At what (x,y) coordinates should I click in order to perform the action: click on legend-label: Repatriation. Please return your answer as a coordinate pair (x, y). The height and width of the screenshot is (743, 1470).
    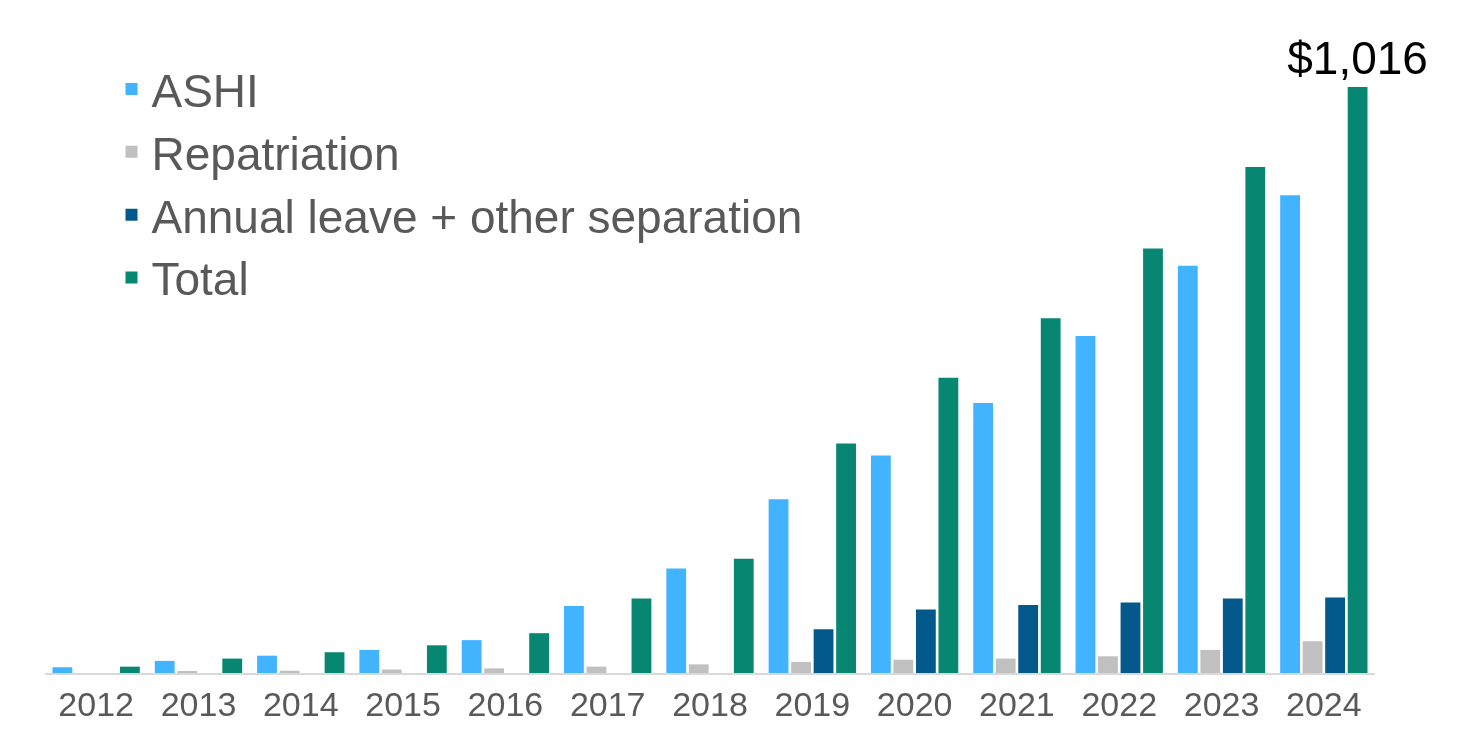
    Looking at the image, I should click on (275, 153).